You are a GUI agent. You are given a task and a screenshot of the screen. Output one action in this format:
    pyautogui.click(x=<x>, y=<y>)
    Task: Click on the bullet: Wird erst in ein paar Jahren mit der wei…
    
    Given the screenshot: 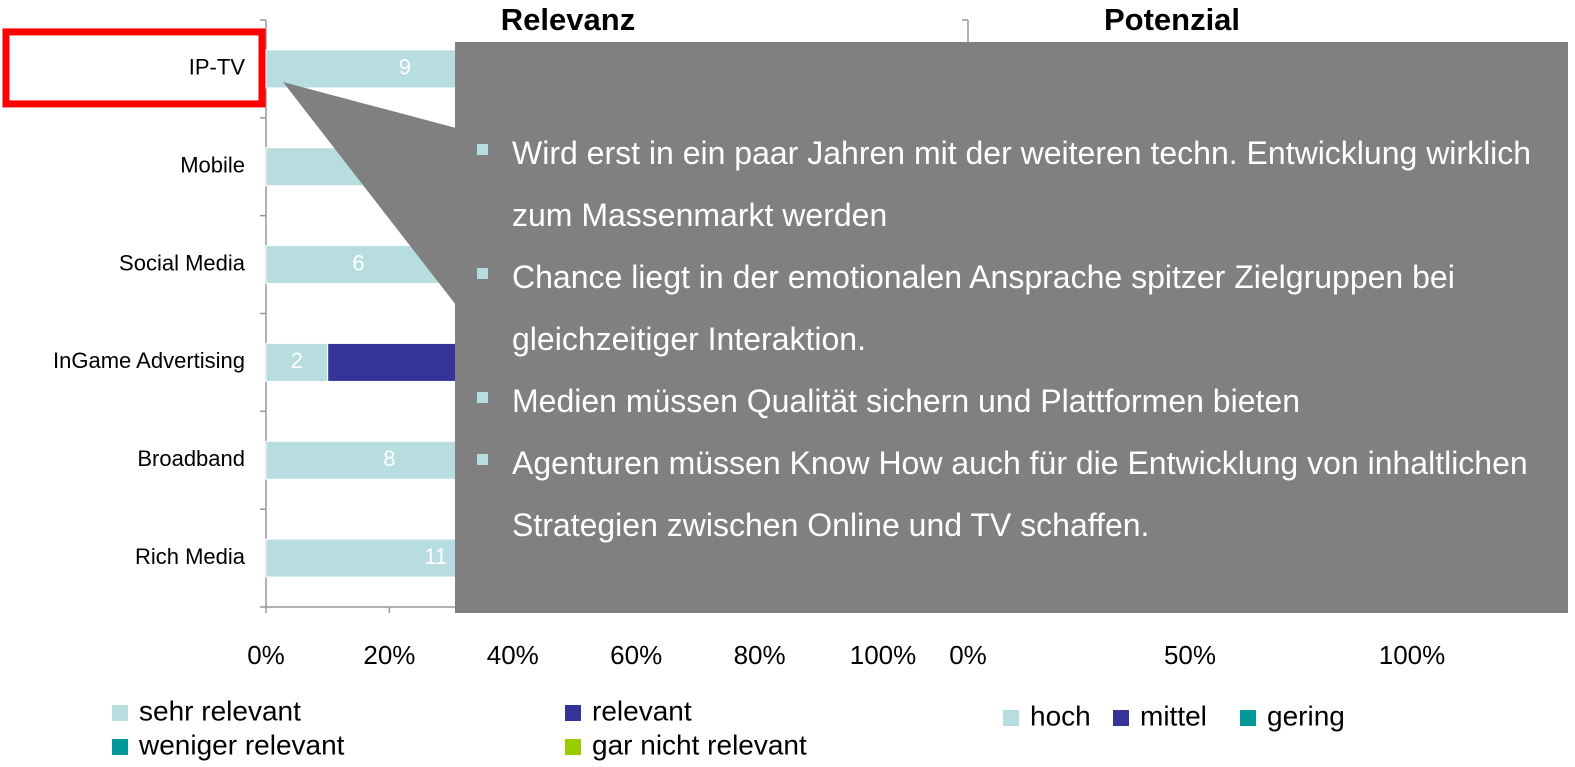 What is the action you would take?
    pyautogui.click(x=1017, y=184)
    